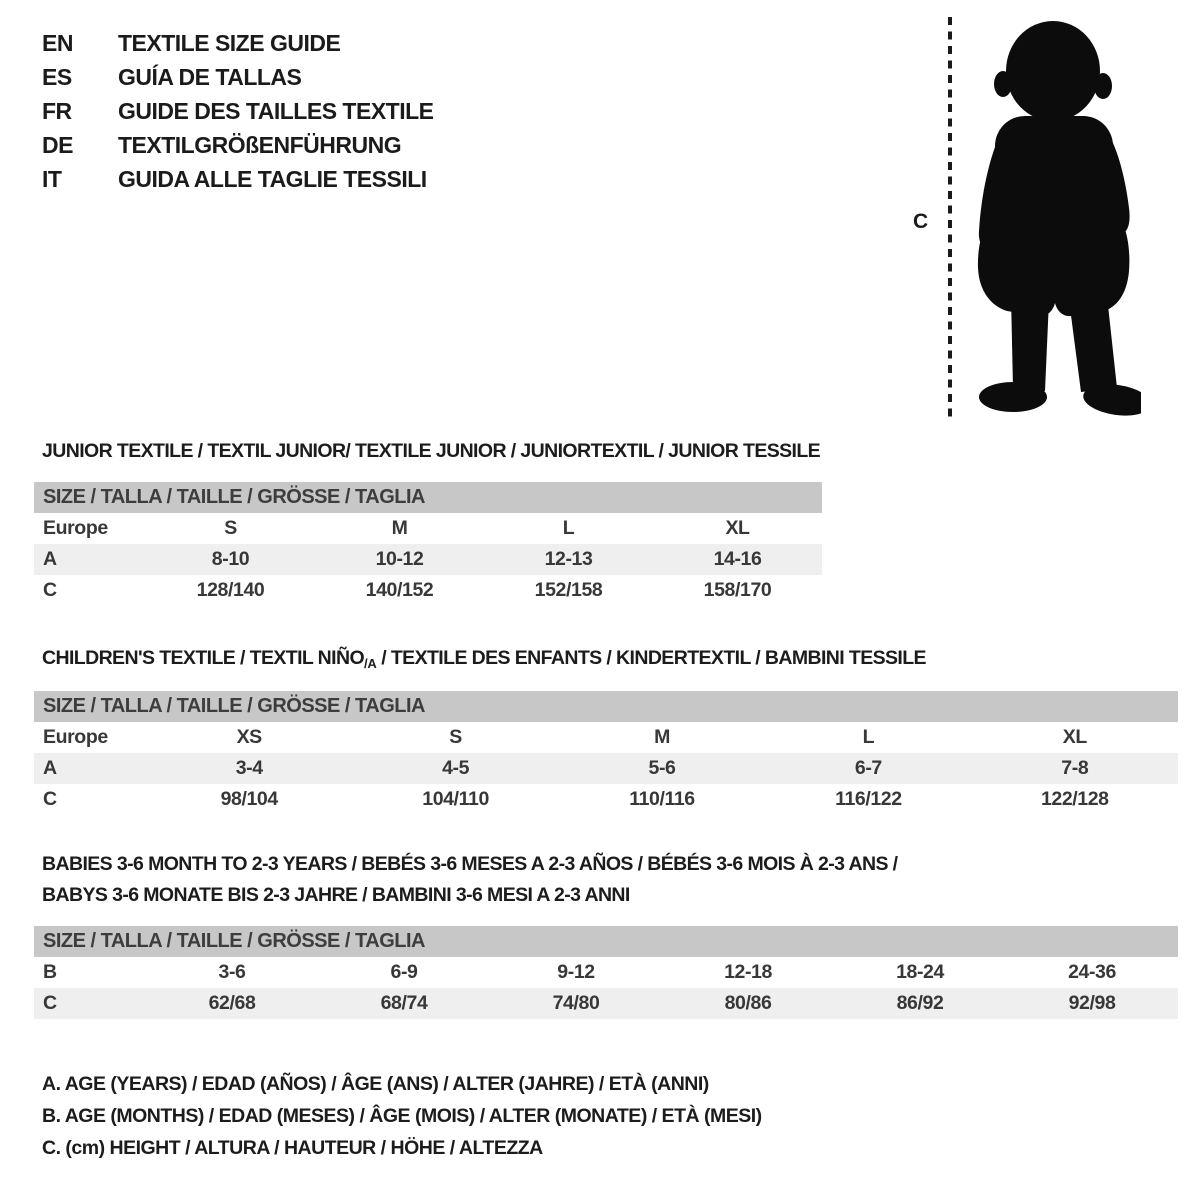 This screenshot has width=1200, height=1200. What do you see at coordinates (920, 972) in the screenshot?
I see `cell: 18-24` at bounding box center [920, 972].